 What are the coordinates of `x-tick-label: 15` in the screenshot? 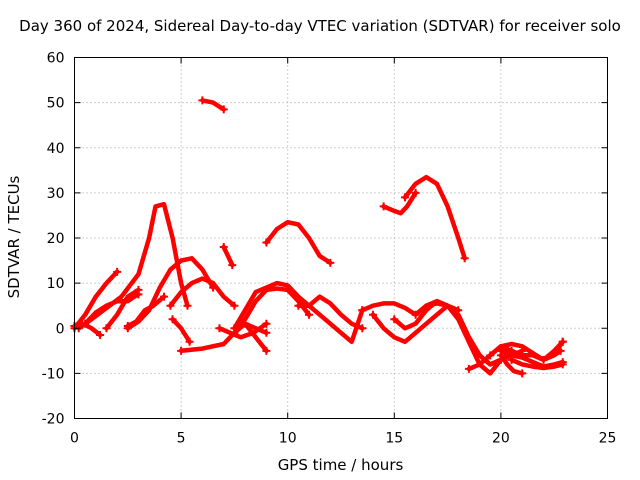 It's located at (394, 439).